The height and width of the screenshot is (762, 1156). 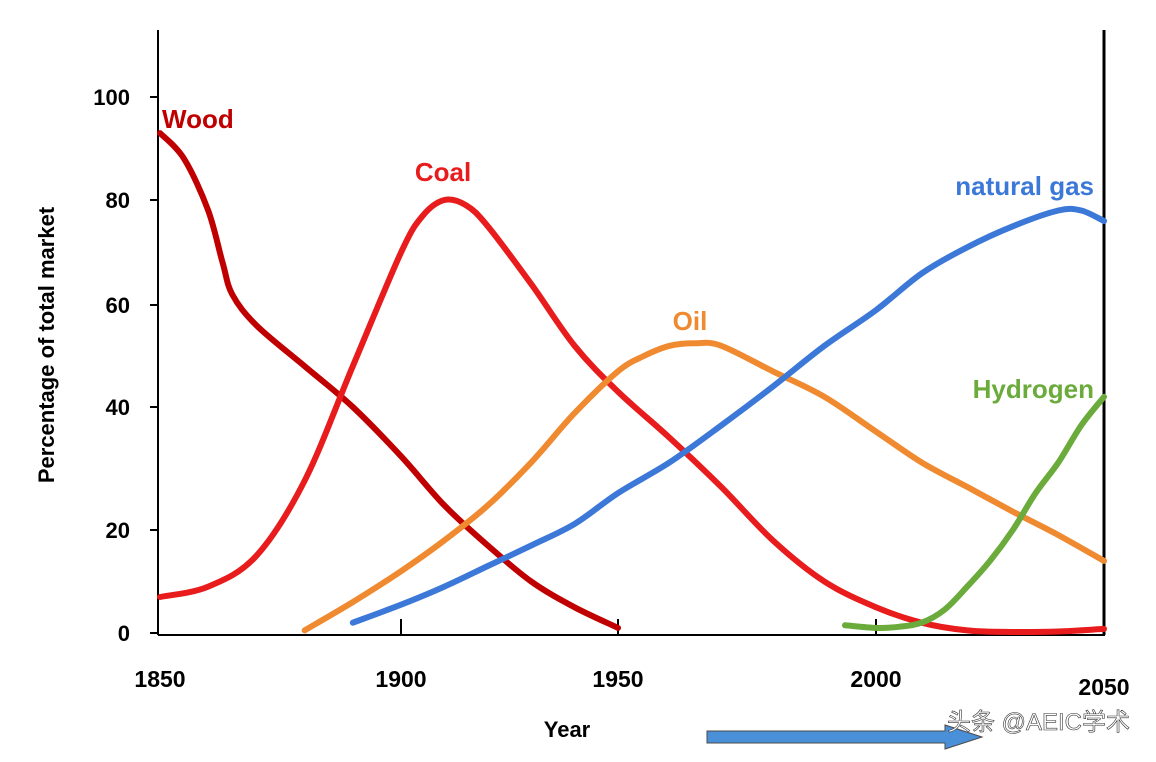 I want to click on x-tick-label: 1950, so click(x=617, y=679).